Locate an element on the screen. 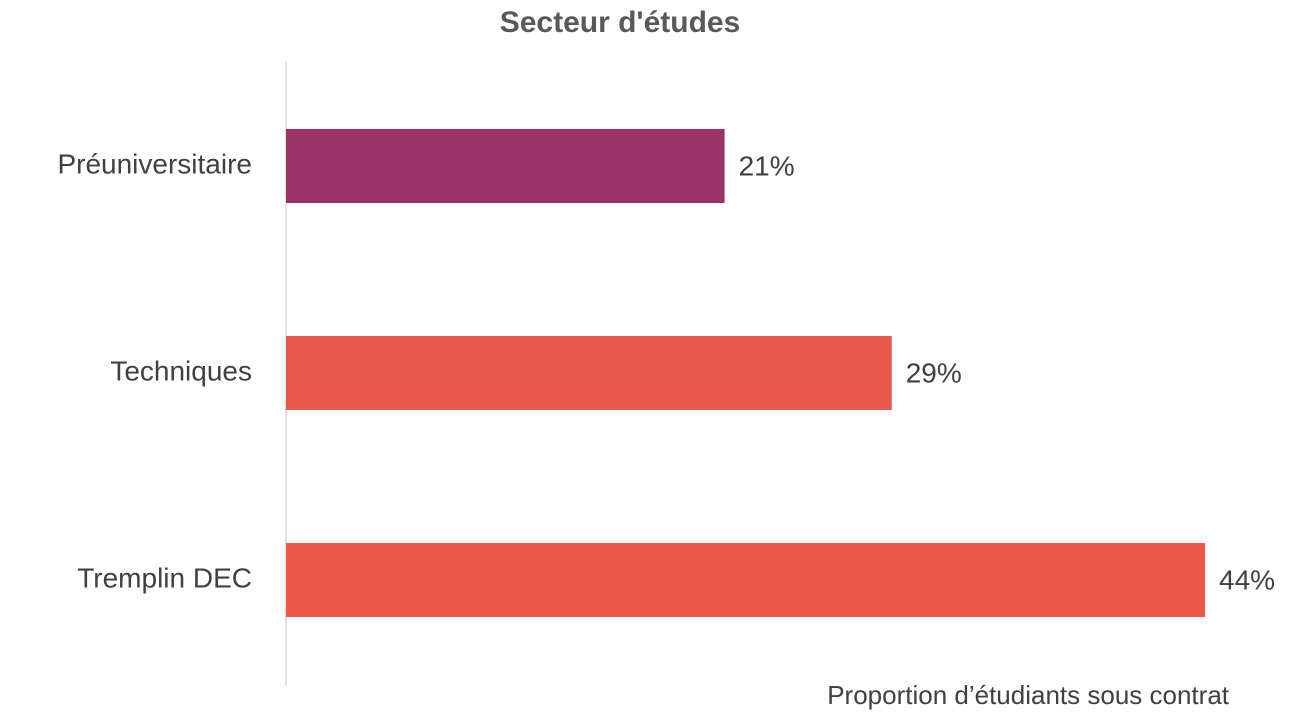  category-label-tremplin-dec: Tremplin DEC is located at coordinates (164, 577).